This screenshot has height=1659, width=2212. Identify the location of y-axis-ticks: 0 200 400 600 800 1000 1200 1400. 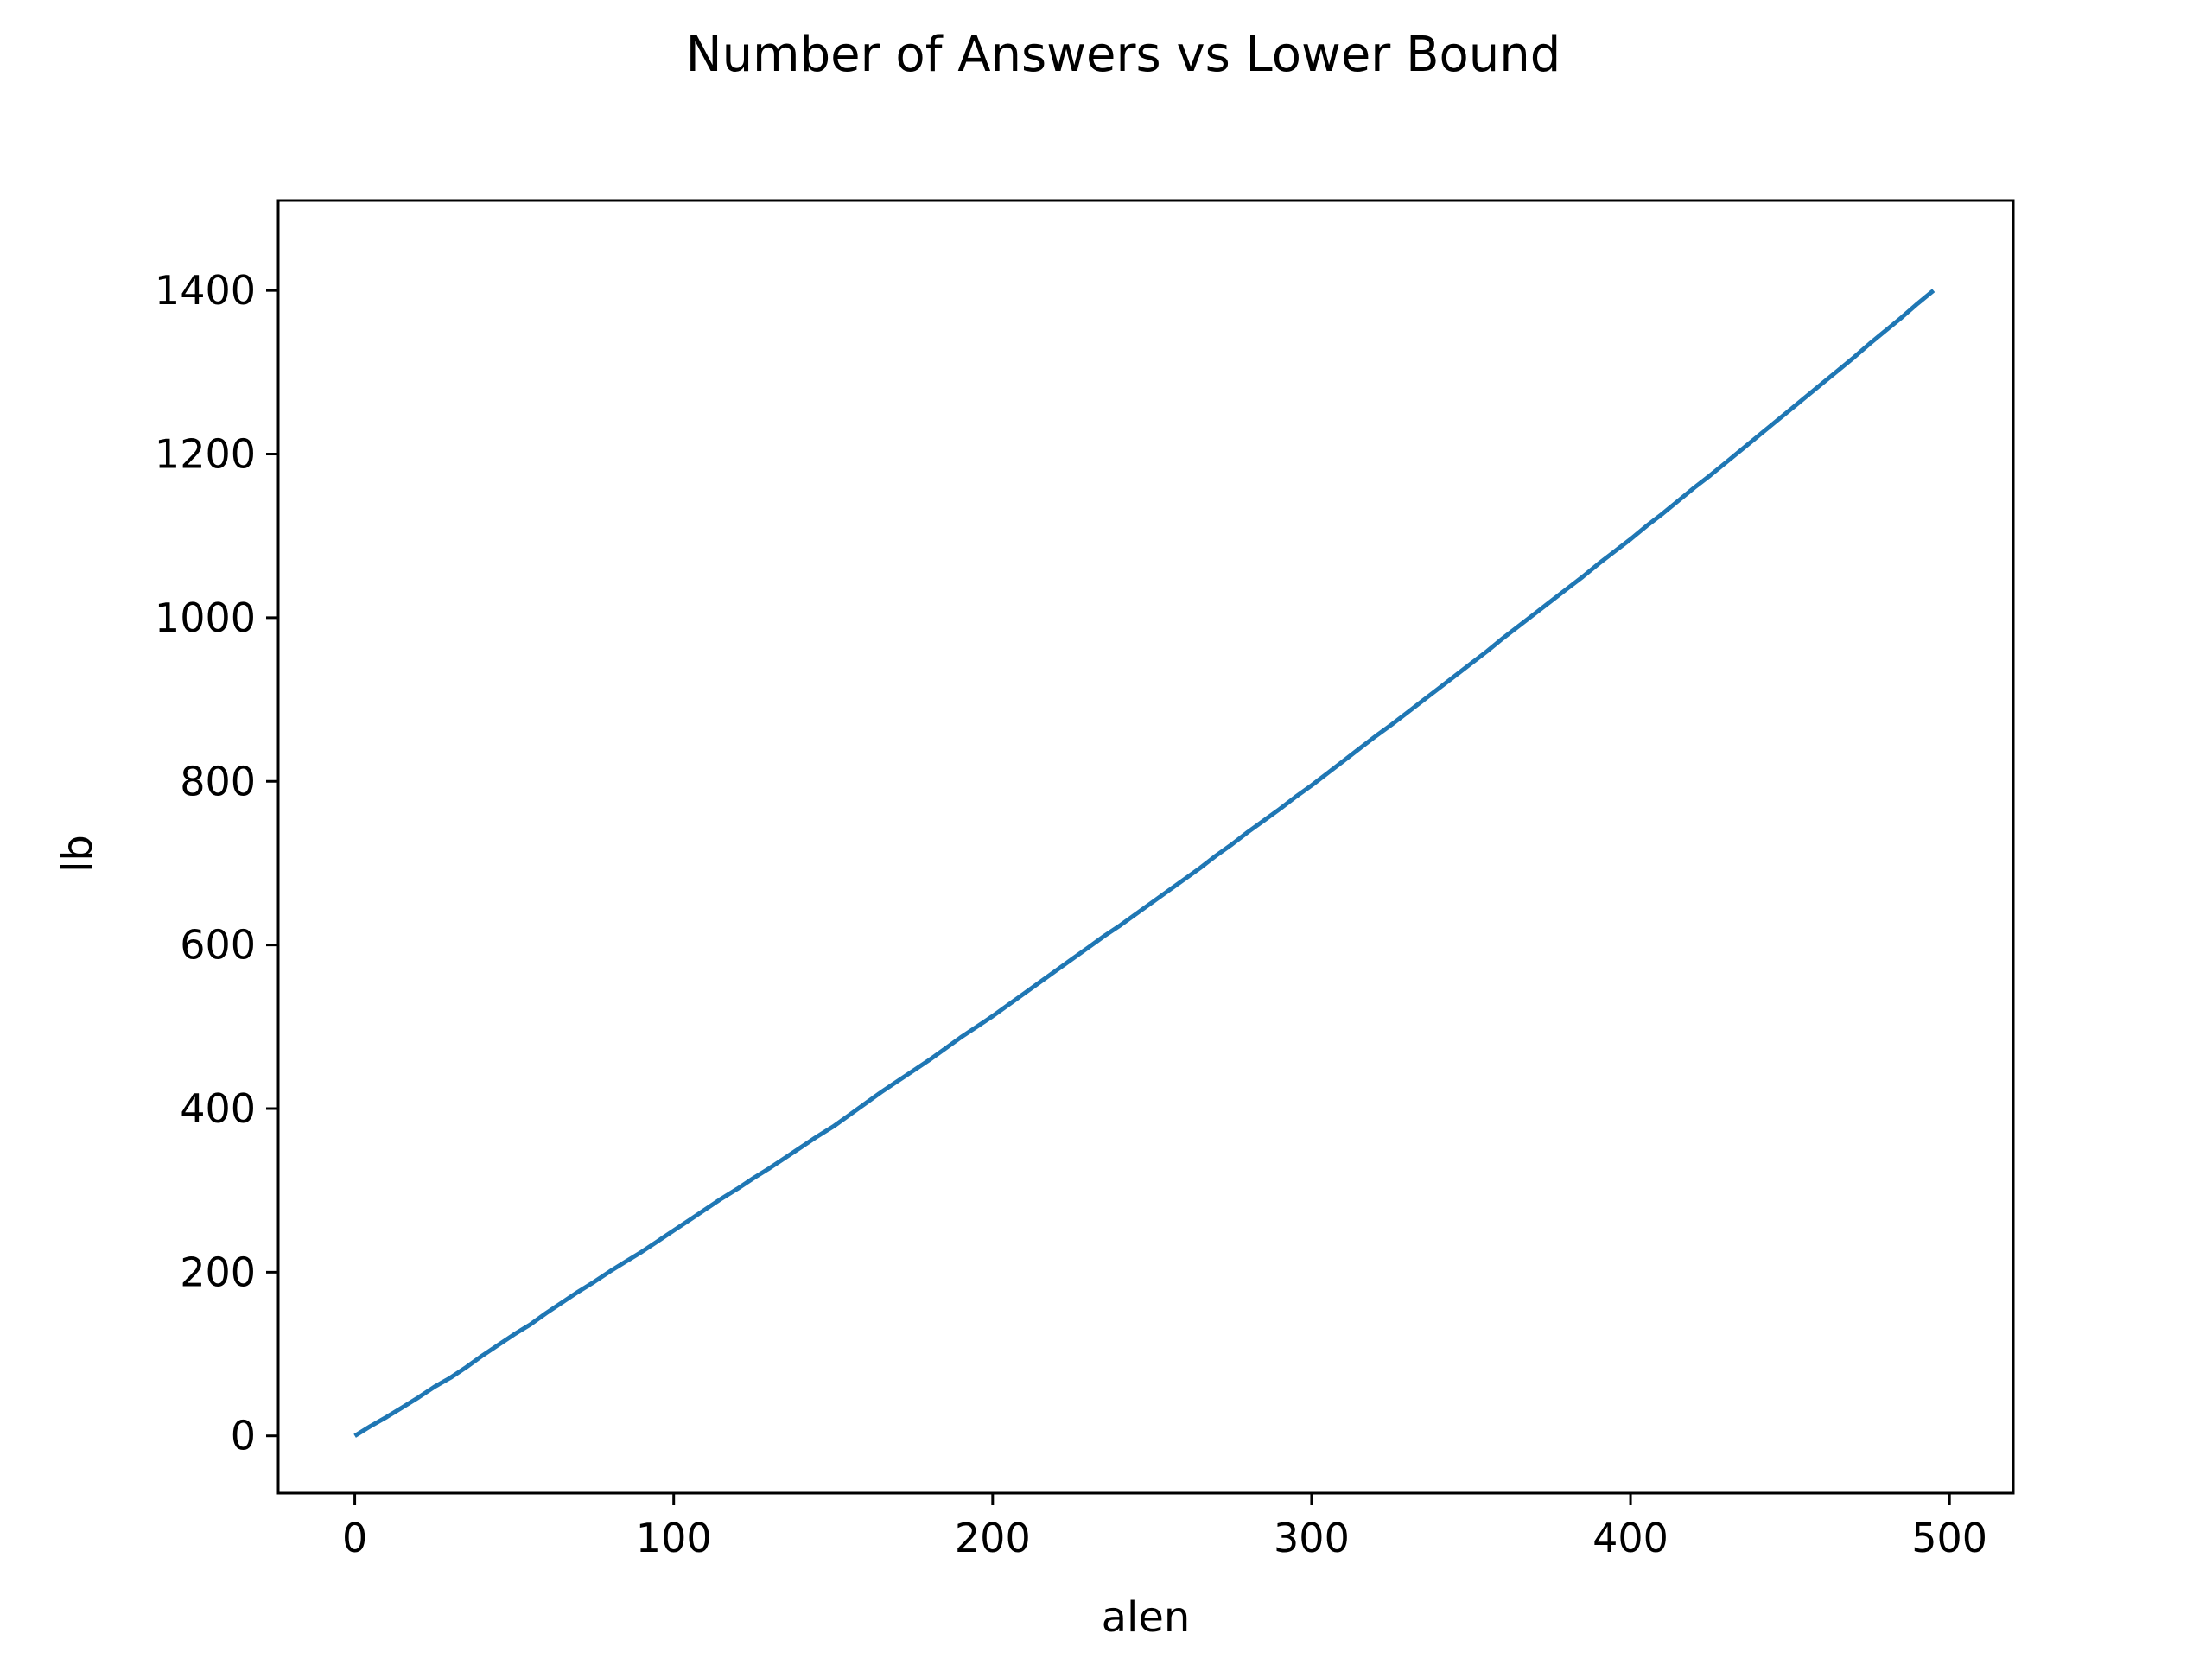
(216, 863).